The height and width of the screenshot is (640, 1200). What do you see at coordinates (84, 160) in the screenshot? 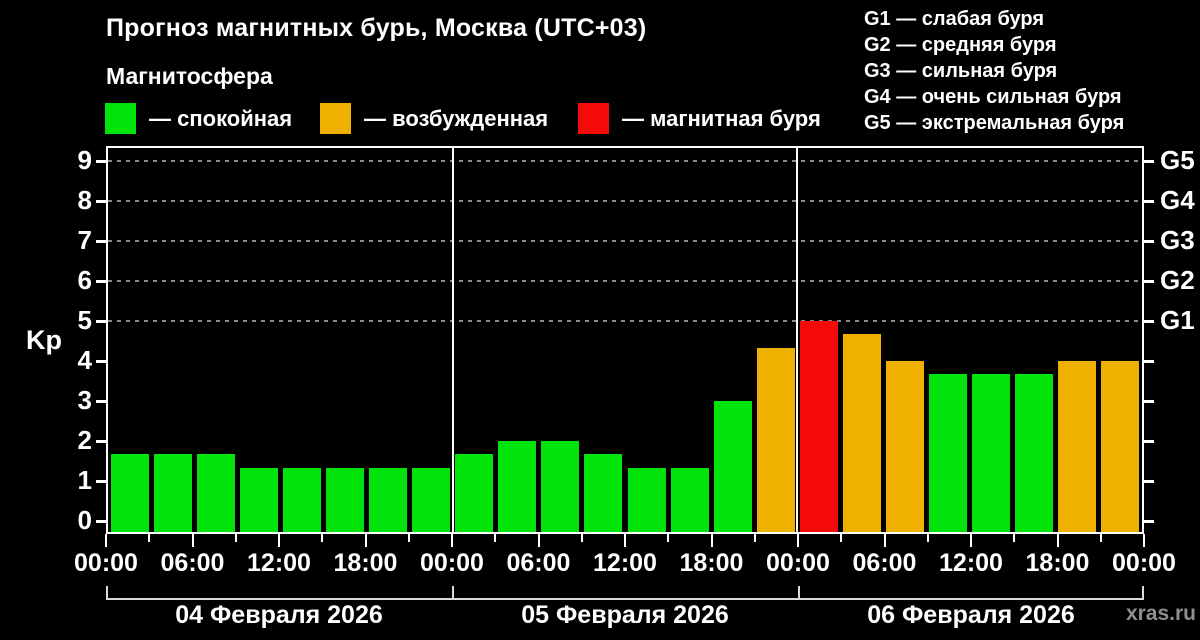
I see `y-axis-tick-label: 9` at bounding box center [84, 160].